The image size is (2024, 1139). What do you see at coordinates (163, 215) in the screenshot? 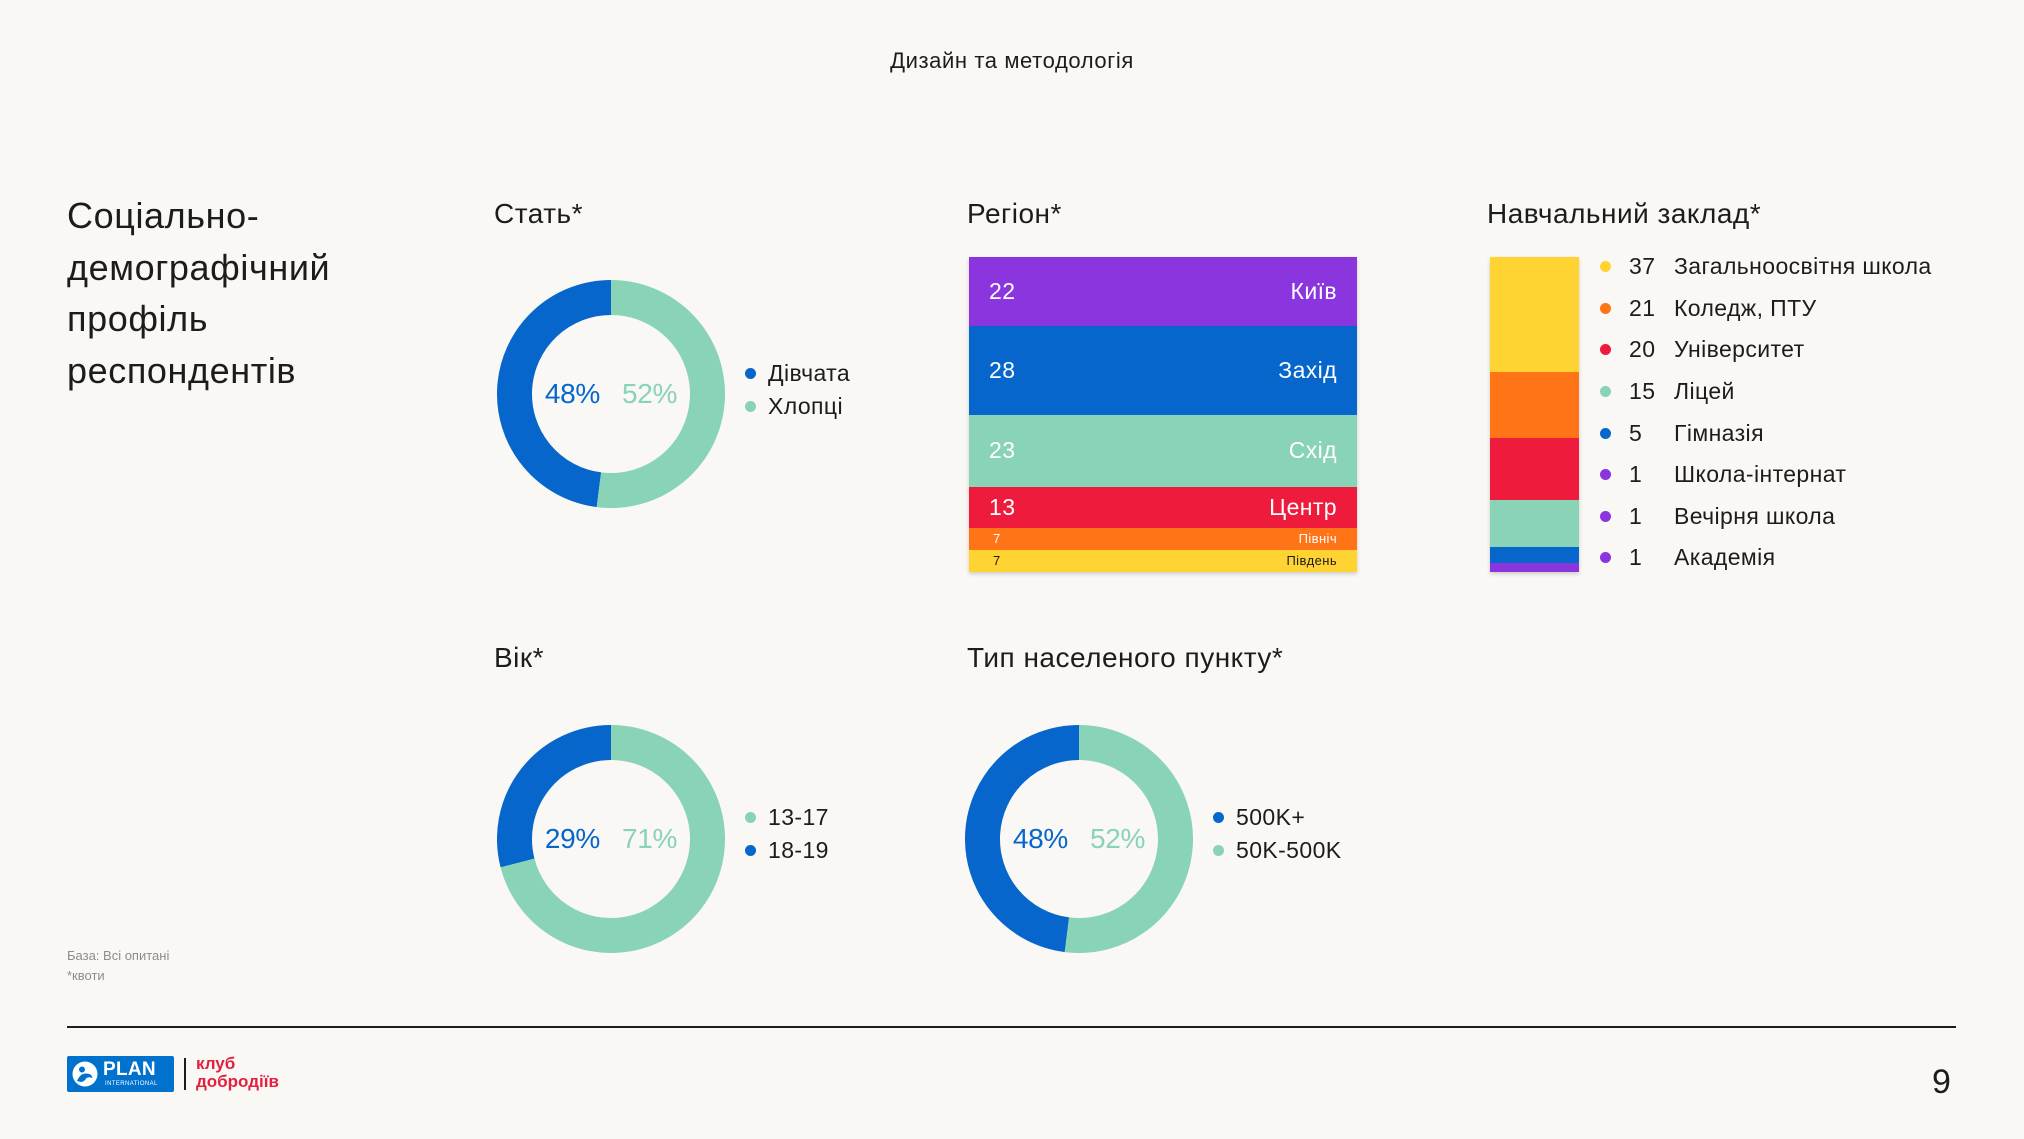
I see `section-title-line: Соціально-` at bounding box center [163, 215].